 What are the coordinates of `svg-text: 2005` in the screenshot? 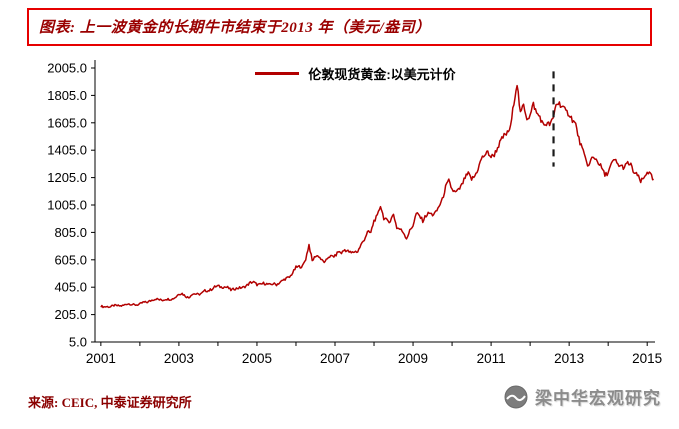 It's located at (257, 358).